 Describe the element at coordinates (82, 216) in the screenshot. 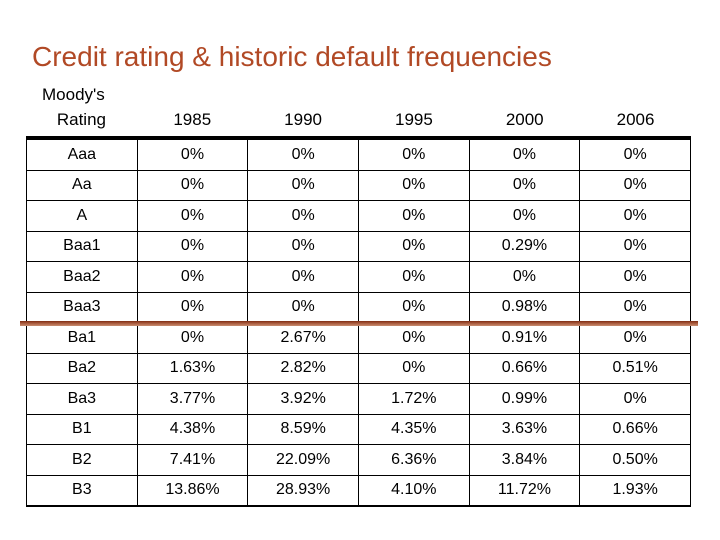

I see `rating-cell: A` at that location.